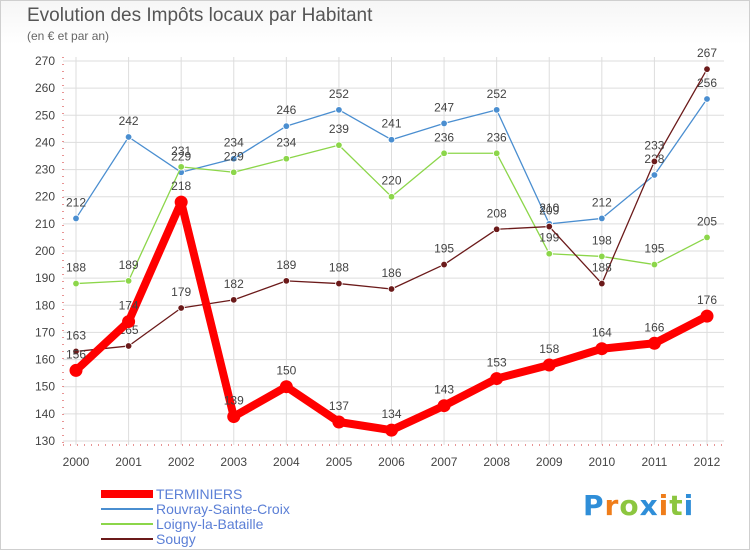 This screenshot has height=550, width=750. What do you see at coordinates (391, 181) in the screenshot?
I see `data-label: 220` at bounding box center [391, 181].